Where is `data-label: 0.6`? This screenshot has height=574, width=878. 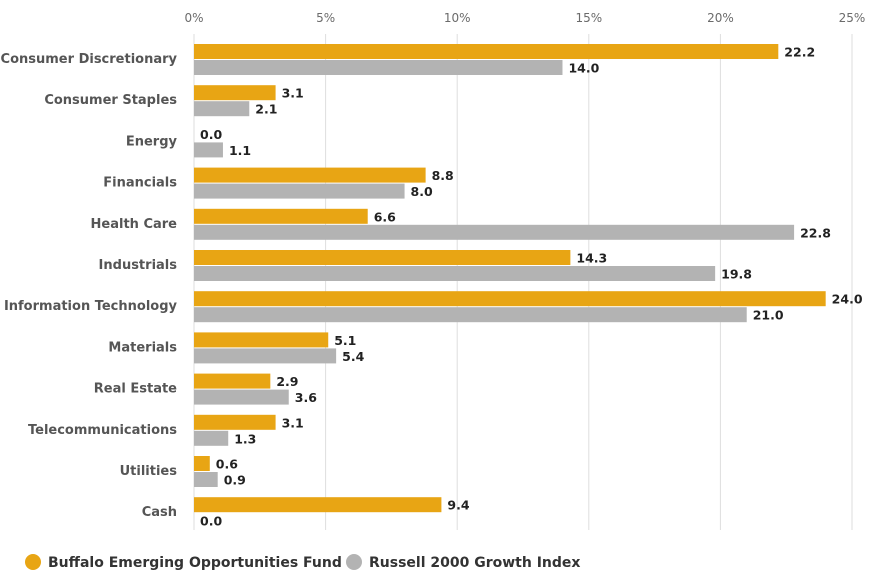 data-label: 0.6 is located at coordinates (227, 464).